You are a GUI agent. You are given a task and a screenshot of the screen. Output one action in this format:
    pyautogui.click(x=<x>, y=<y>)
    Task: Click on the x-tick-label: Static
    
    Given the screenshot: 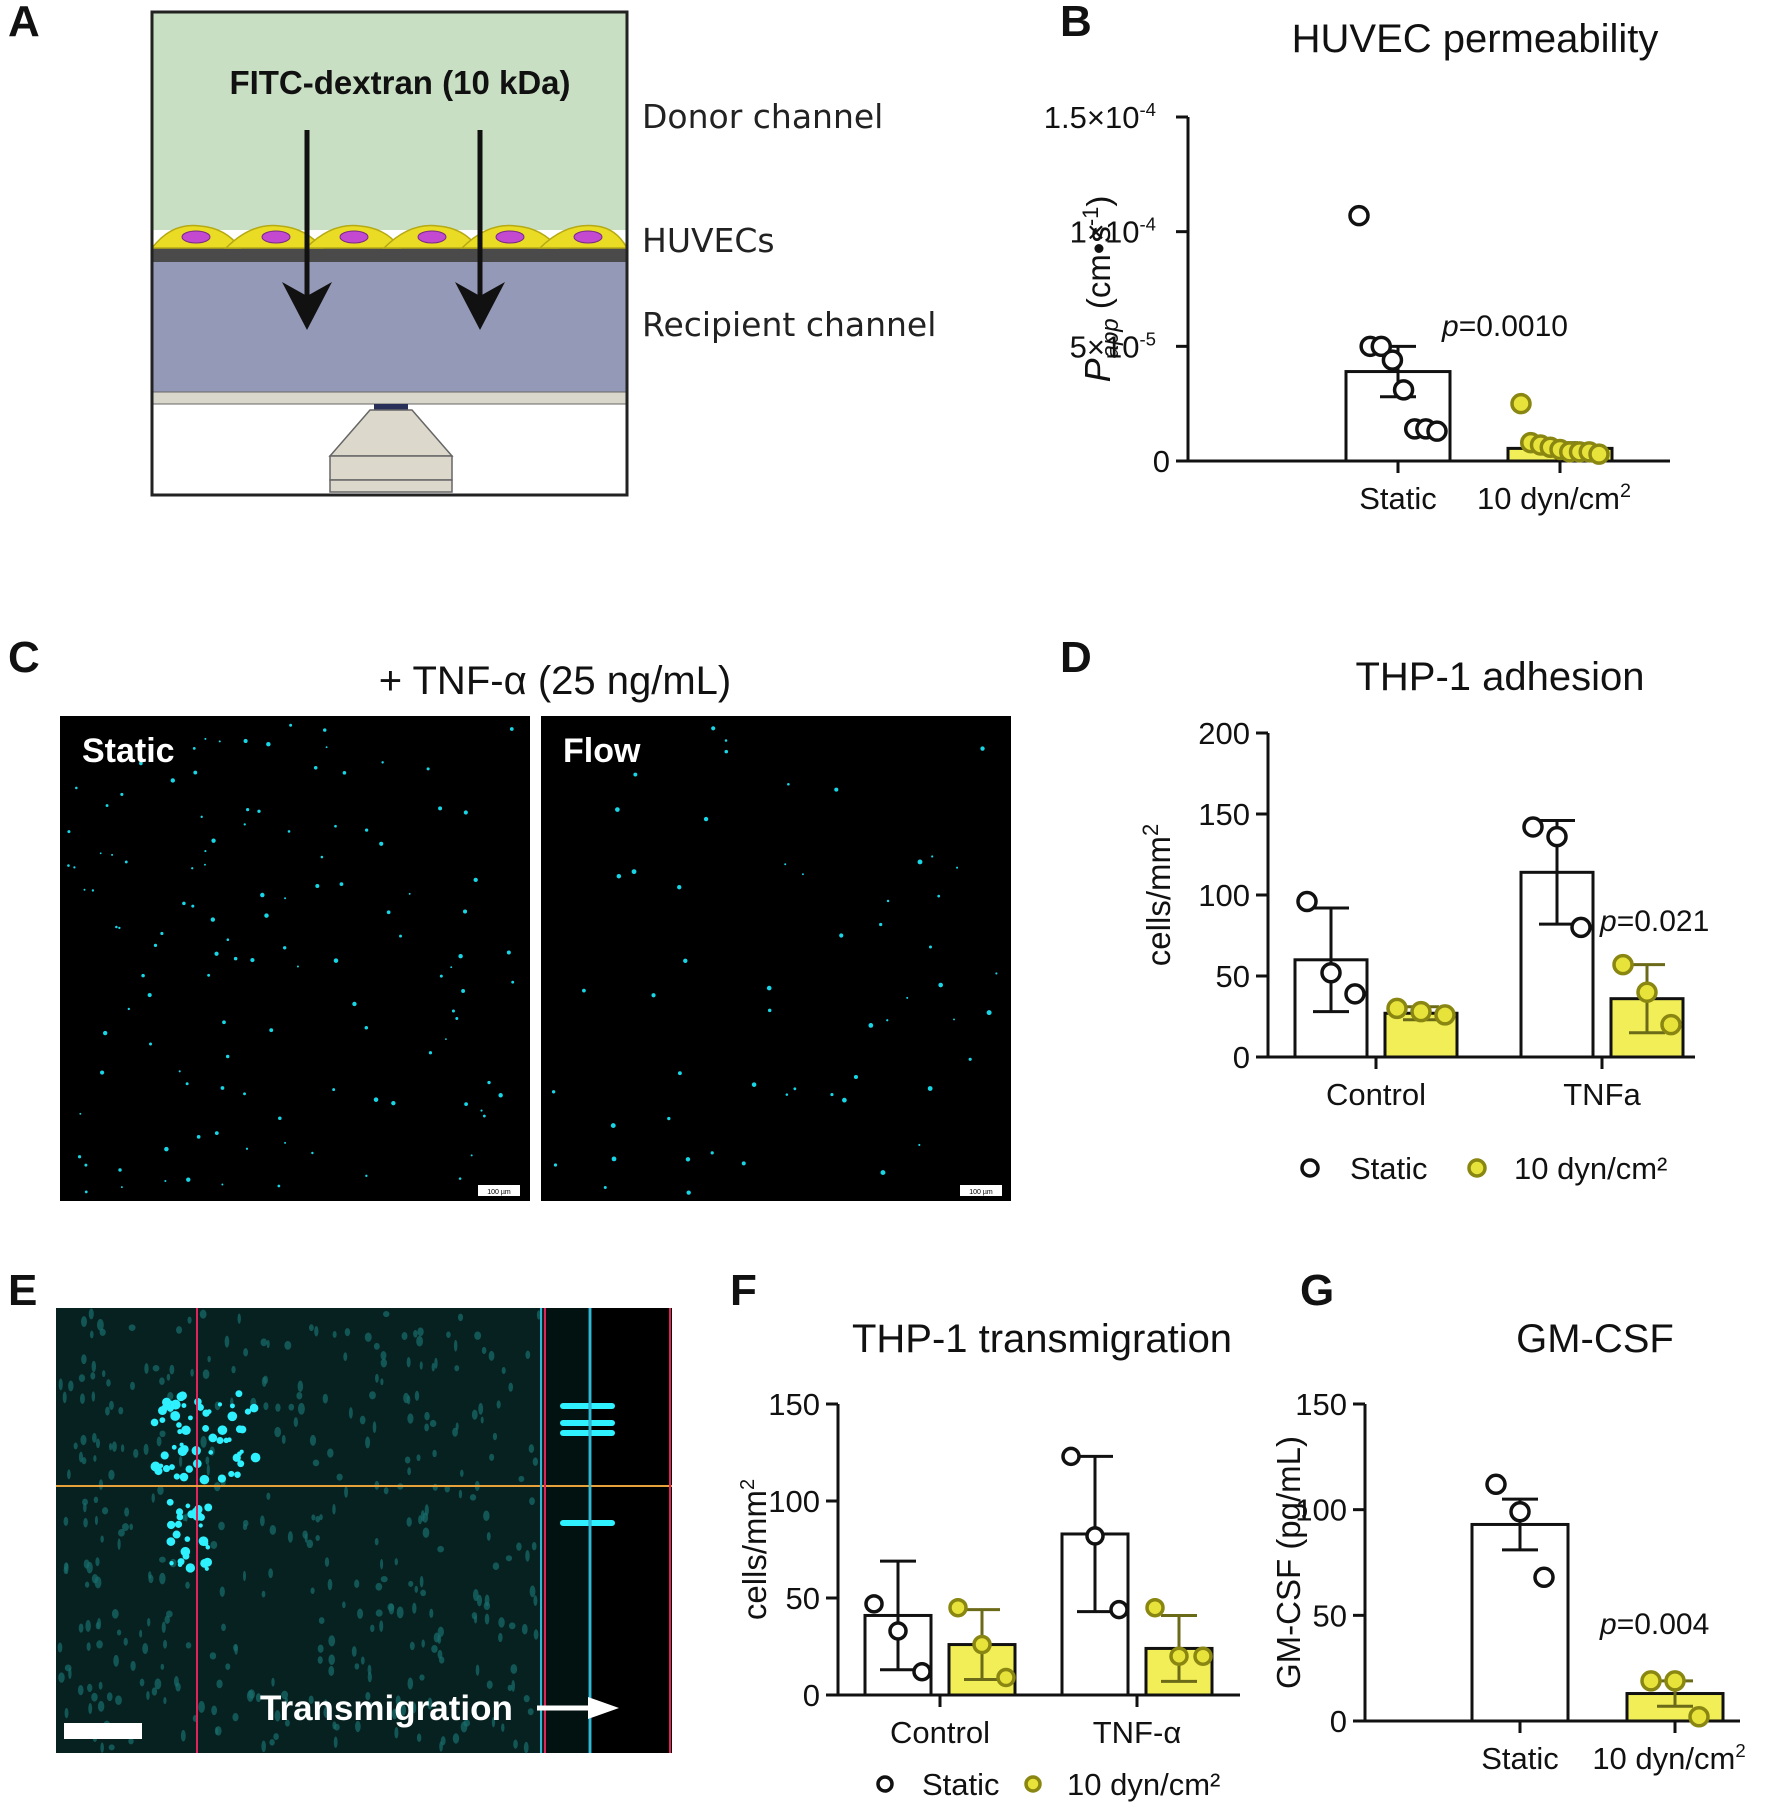 What is the action you would take?
    pyautogui.click(x=1398, y=498)
    